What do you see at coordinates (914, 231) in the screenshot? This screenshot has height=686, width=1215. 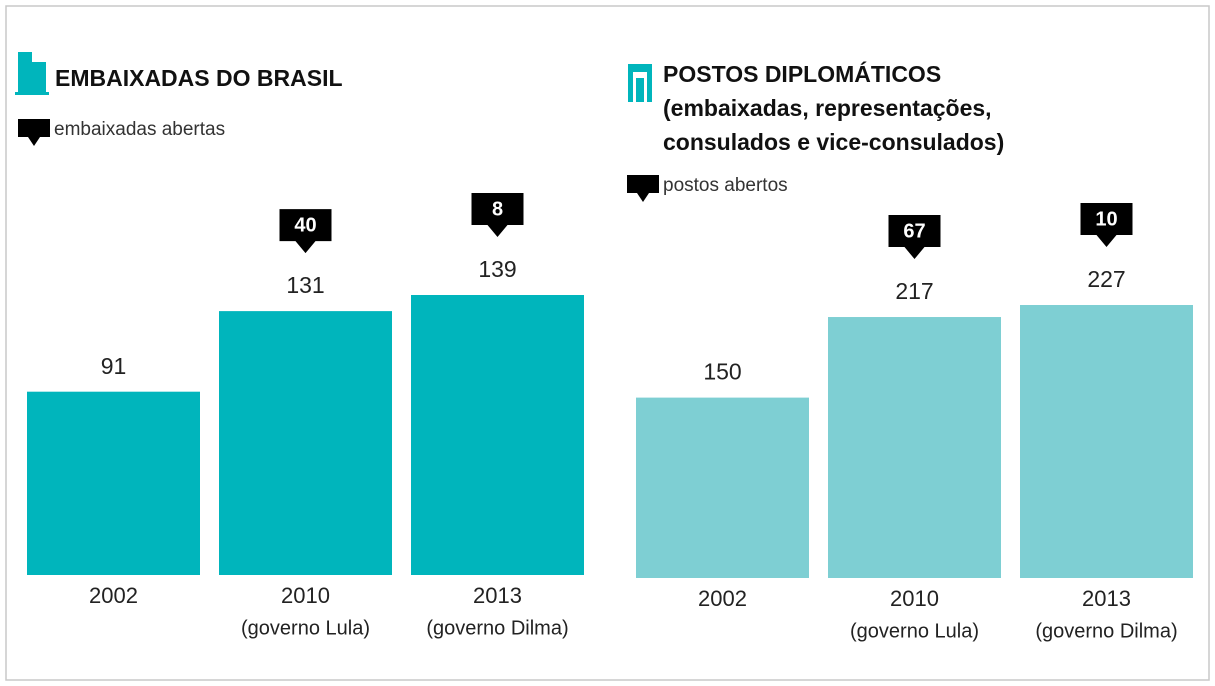 I see `opened-label: 67` at bounding box center [914, 231].